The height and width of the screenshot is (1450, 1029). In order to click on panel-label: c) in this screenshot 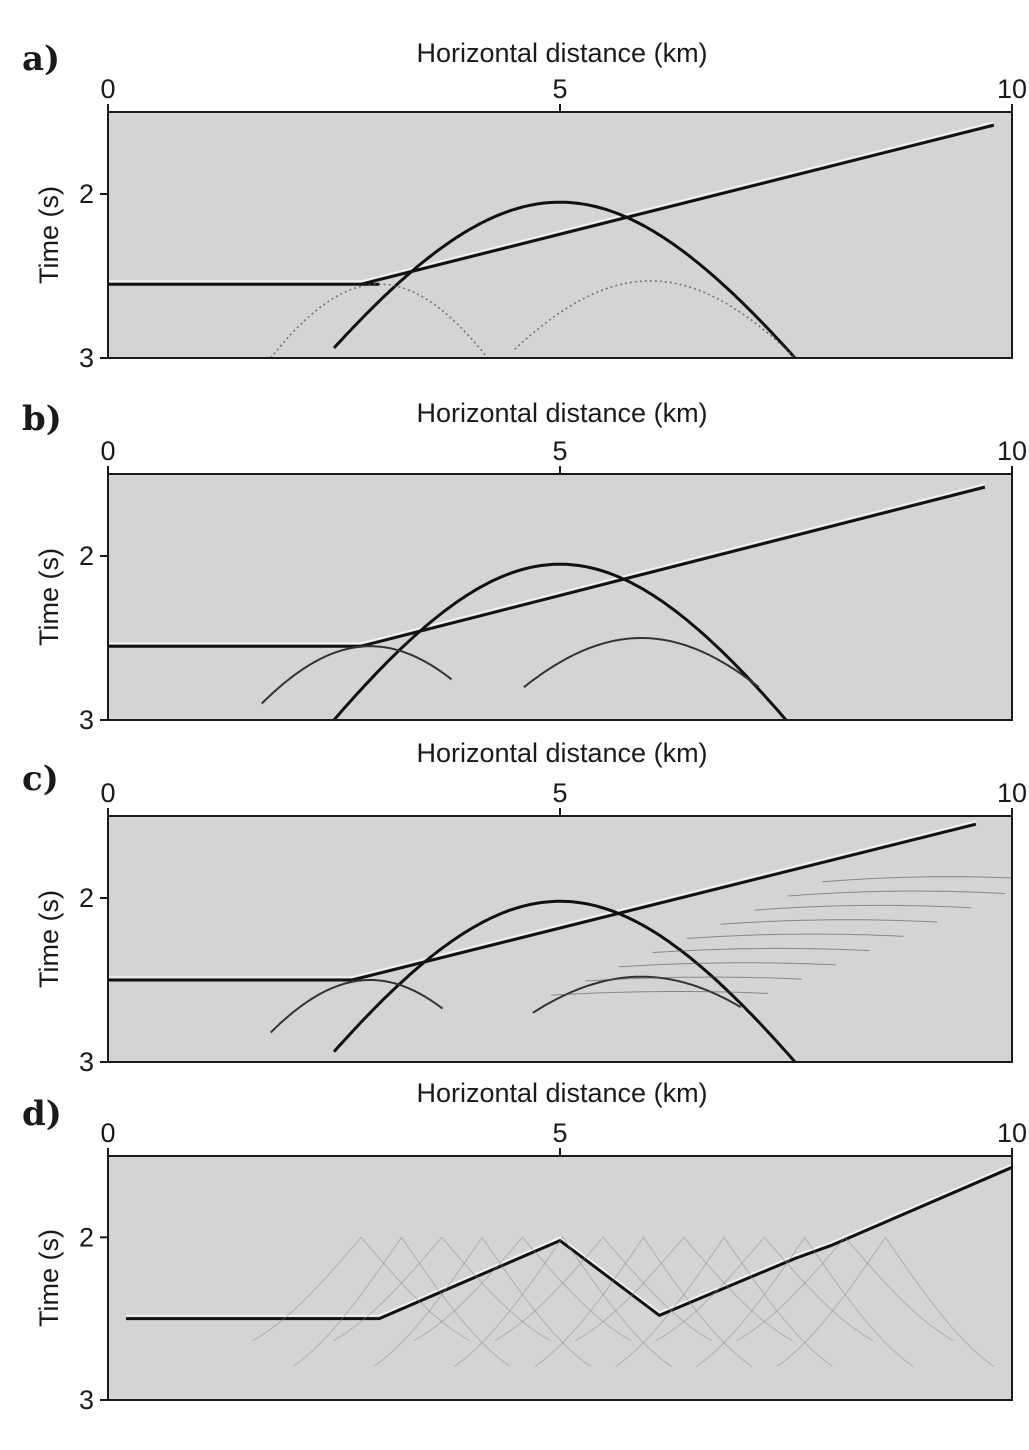, I will do `click(40, 779)`.